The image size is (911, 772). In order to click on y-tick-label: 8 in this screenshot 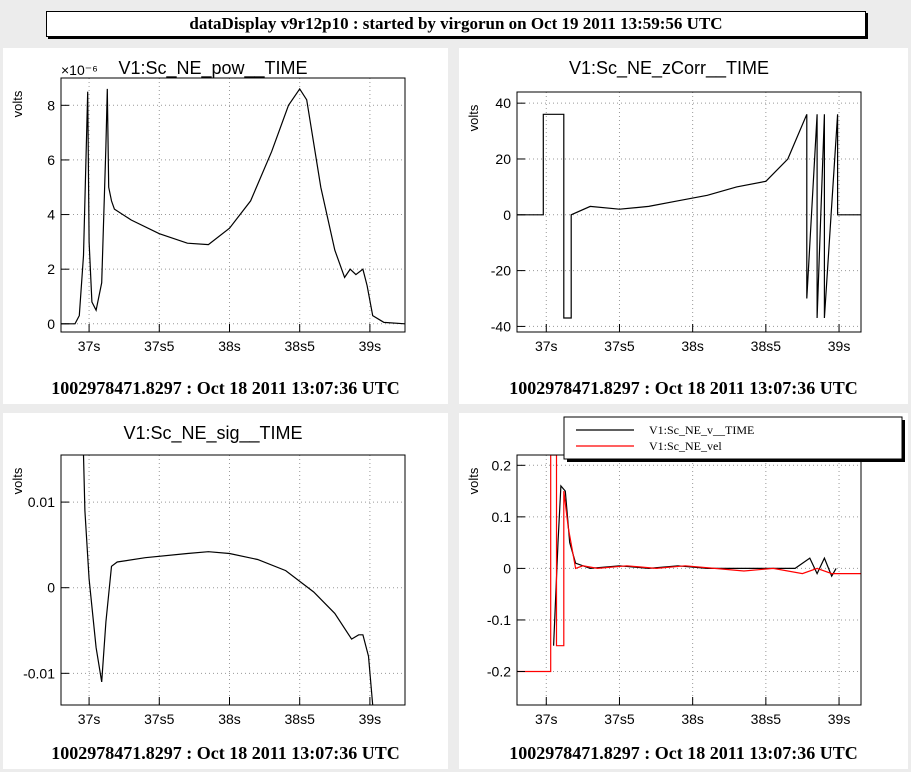, I will do `click(51, 105)`.